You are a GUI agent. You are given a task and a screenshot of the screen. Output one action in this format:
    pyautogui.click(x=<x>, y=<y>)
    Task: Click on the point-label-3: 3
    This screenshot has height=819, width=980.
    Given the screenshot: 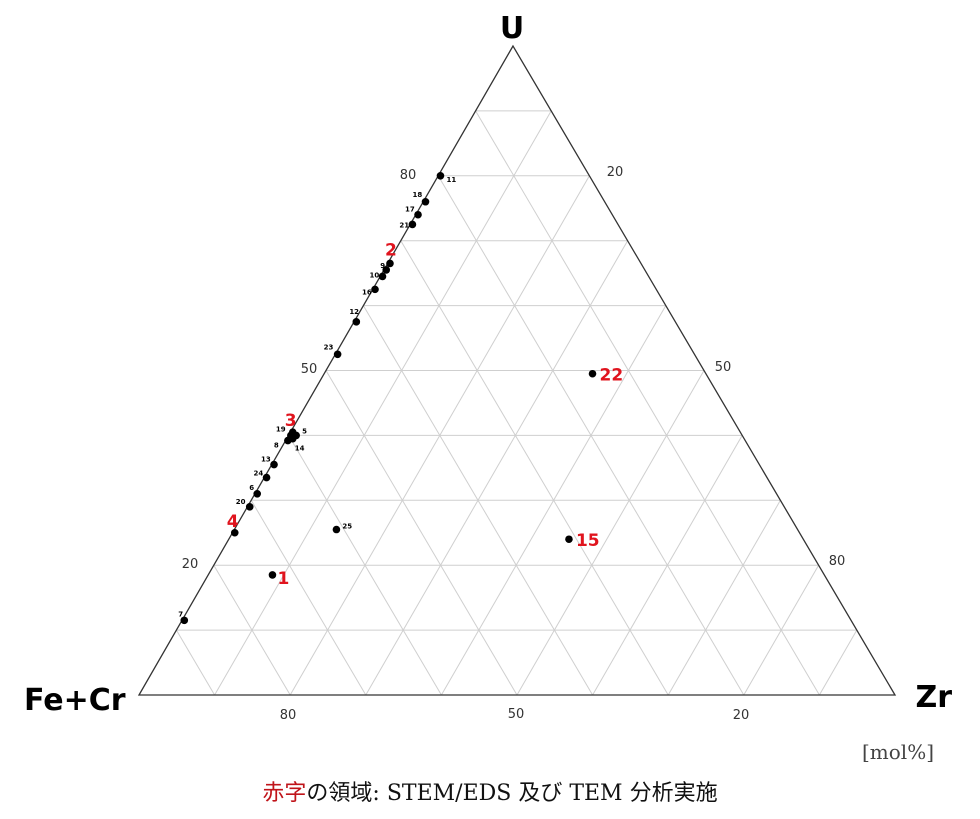 What is the action you would take?
    pyautogui.click(x=291, y=421)
    